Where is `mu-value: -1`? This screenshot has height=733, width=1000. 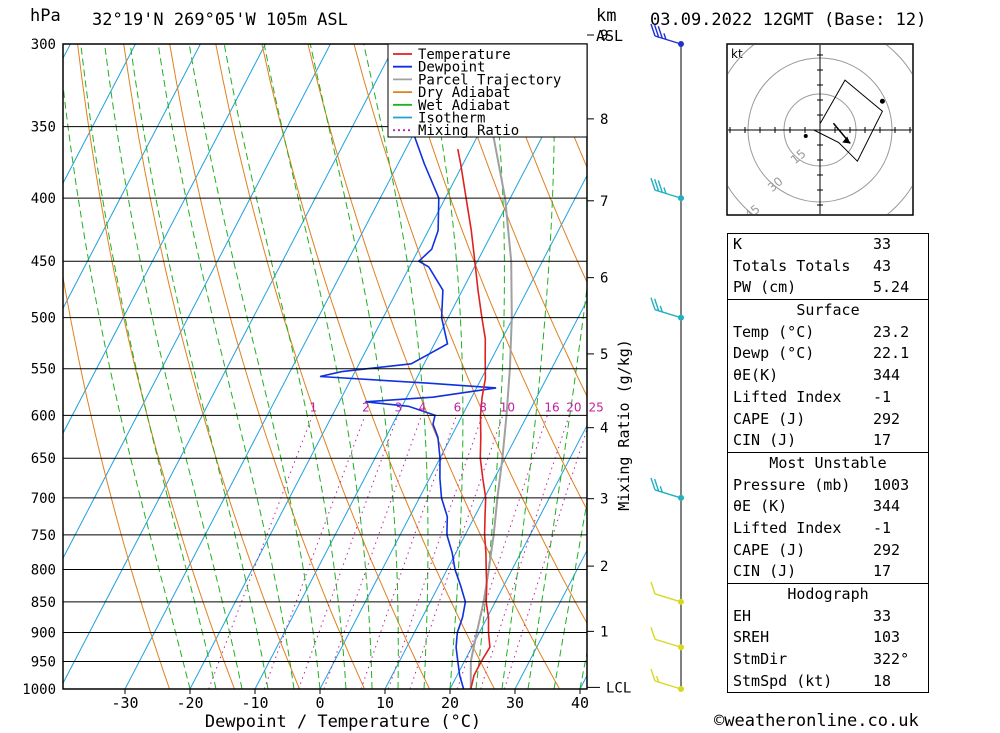 mu-value: -1 is located at coordinates (882, 527).